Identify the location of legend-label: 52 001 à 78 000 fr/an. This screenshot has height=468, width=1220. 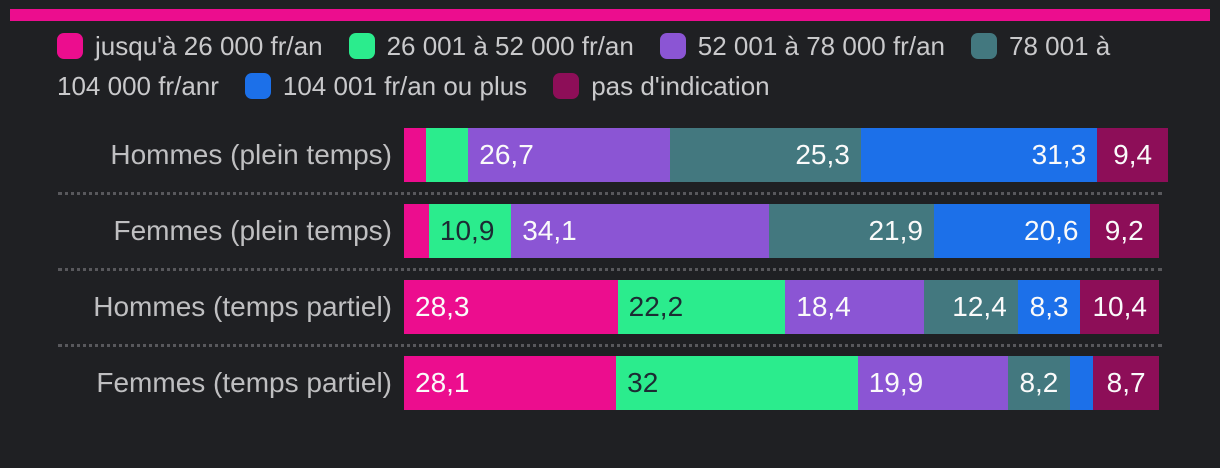
(821, 46).